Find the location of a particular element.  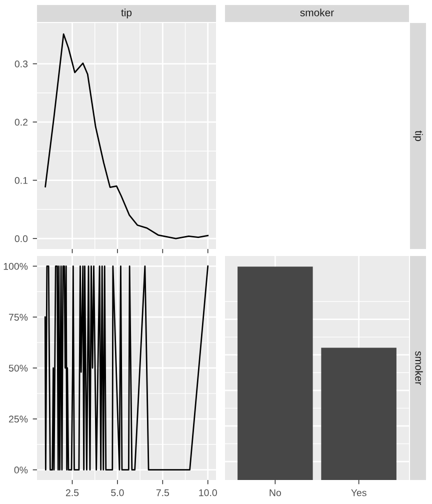

y2-axis-title: smoker is located at coordinates (419, 368).